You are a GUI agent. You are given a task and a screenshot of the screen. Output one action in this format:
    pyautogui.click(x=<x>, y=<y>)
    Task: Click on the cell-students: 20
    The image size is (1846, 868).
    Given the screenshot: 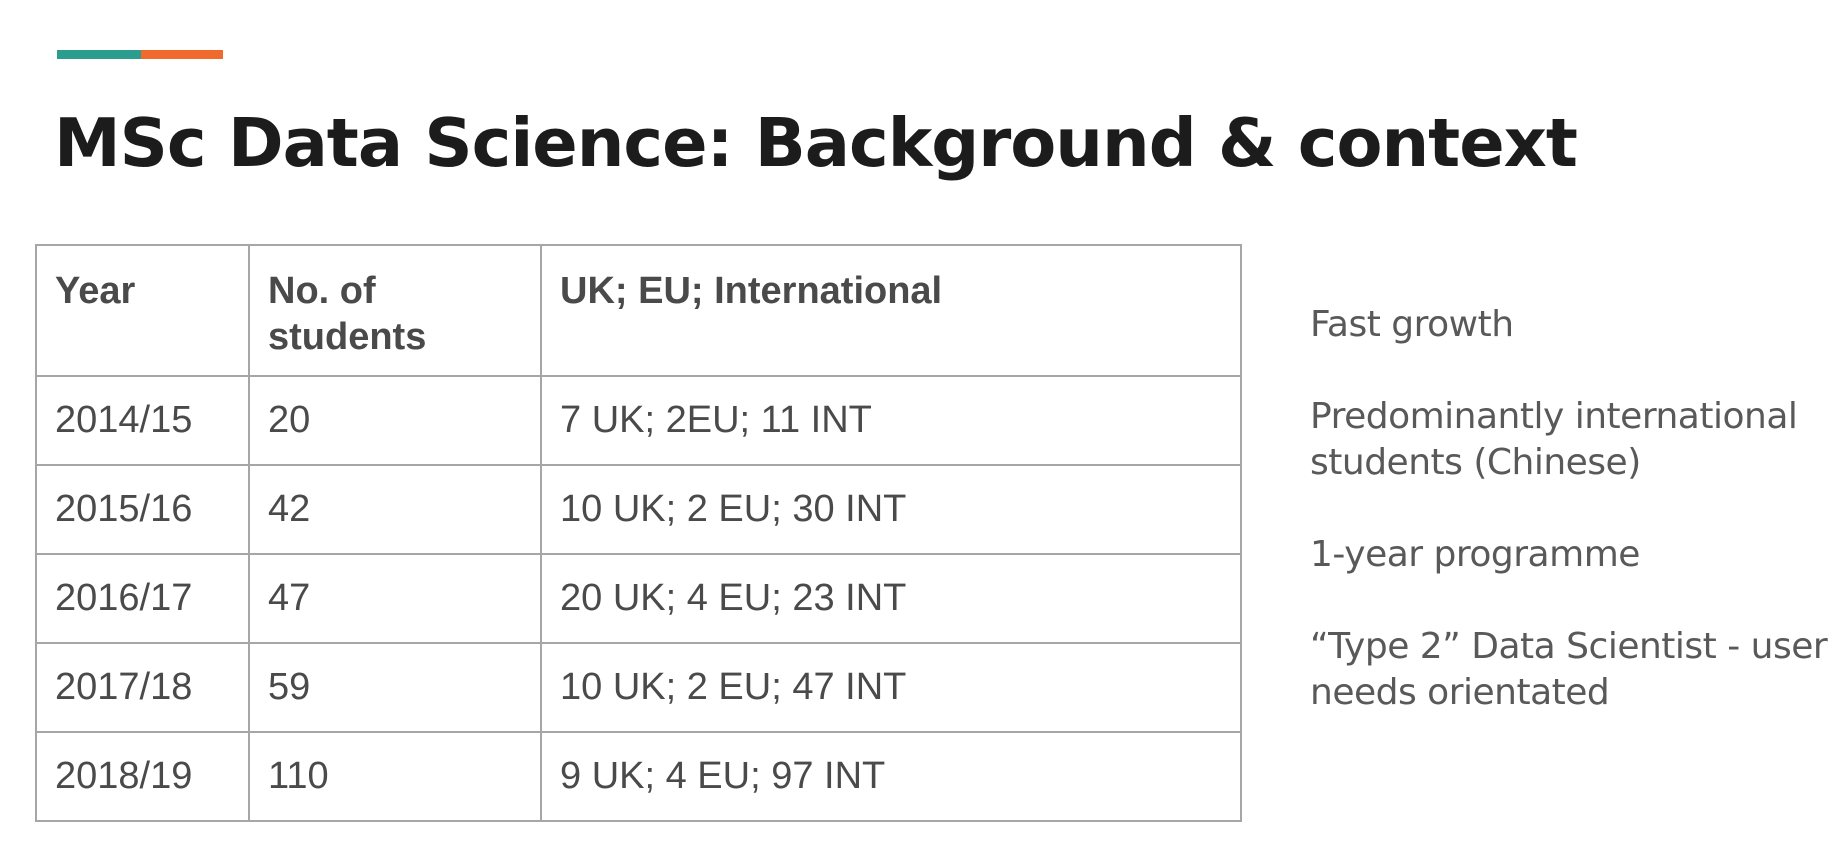 What is the action you would take?
    pyautogui.click(x=395, y=420)
    